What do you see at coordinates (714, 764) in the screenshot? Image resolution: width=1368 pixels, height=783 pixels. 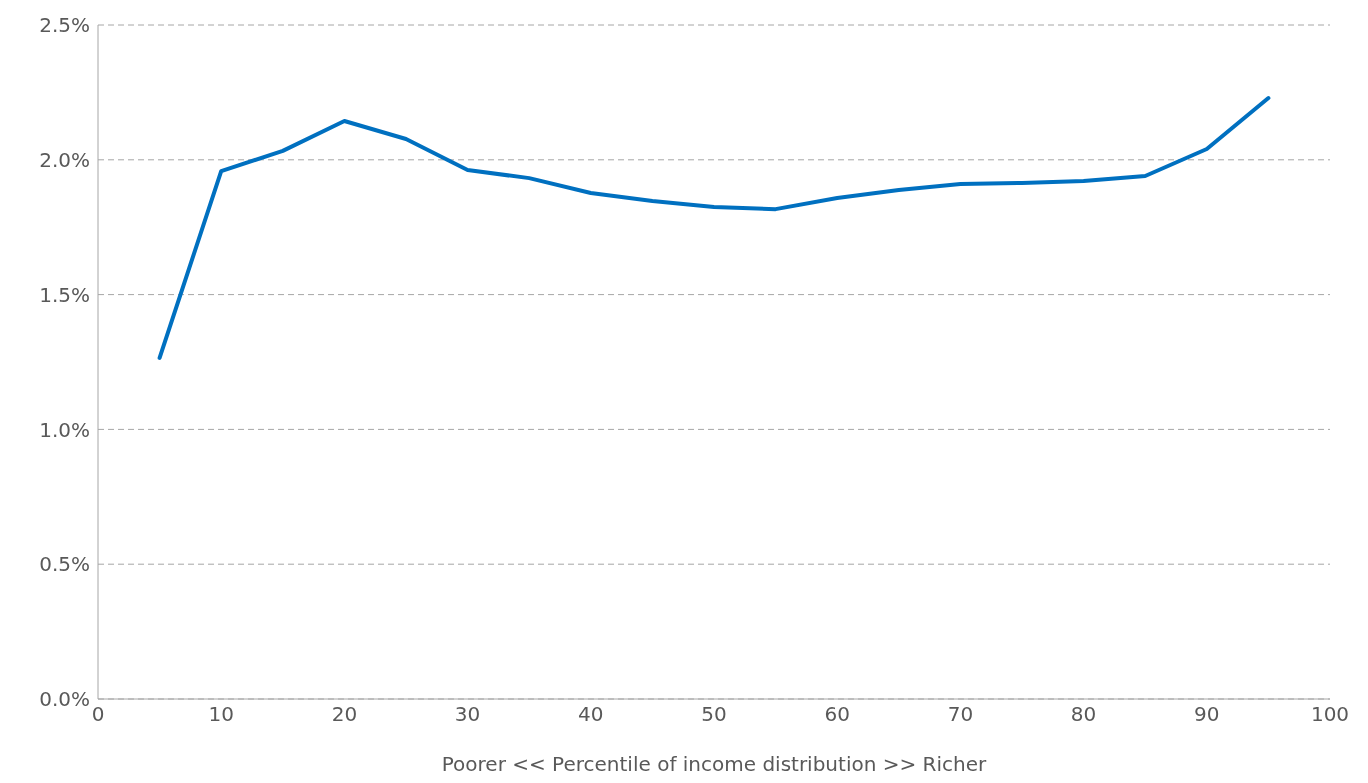 I see `x-axis-title: Poorer << Percentile of income distribution >> Richer` at bounding box center [714, 764].